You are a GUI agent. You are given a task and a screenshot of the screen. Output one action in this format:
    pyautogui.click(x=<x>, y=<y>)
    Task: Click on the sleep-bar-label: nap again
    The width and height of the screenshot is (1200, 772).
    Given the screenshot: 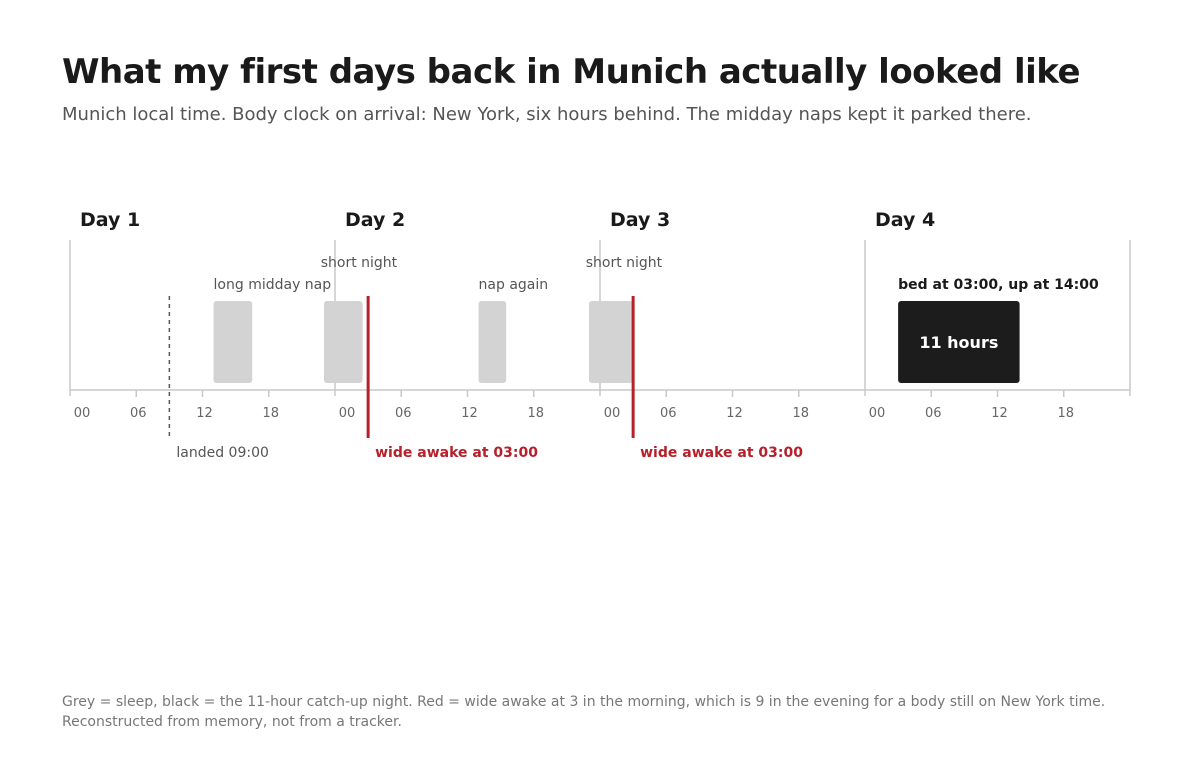 What is the action you would take?
    pyautogui.click(x=514, y=285)
    